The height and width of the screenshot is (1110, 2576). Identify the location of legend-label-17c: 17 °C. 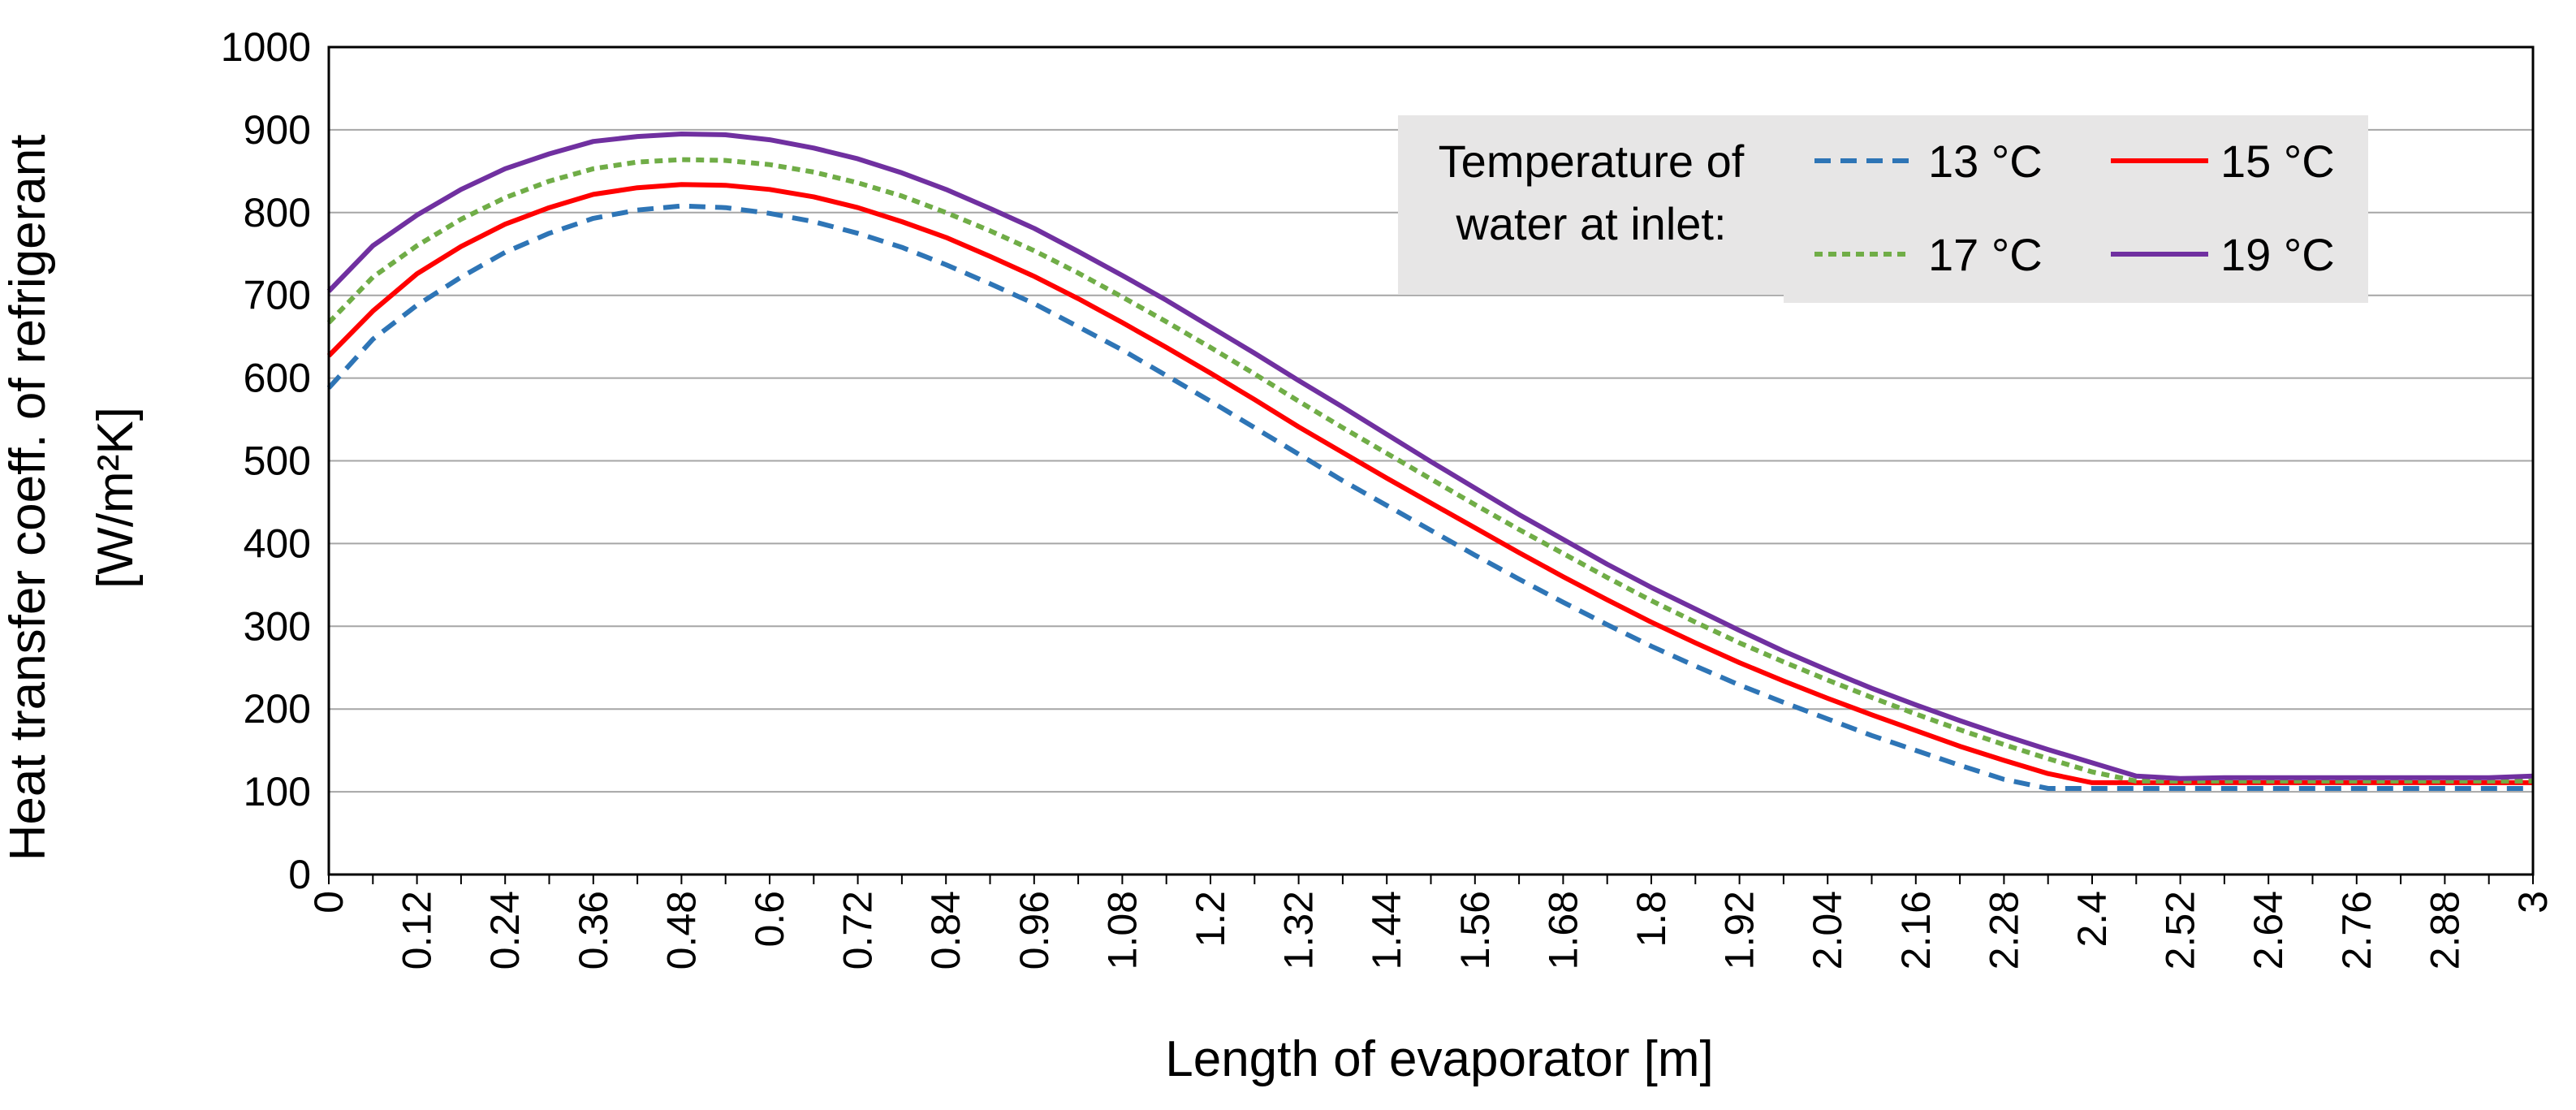
(1985, 254).